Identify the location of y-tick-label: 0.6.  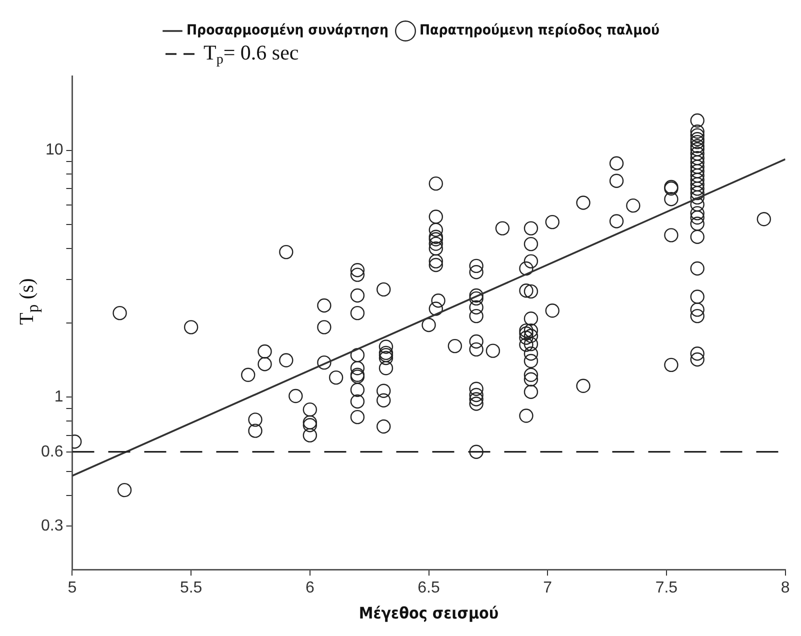
(52, 451).